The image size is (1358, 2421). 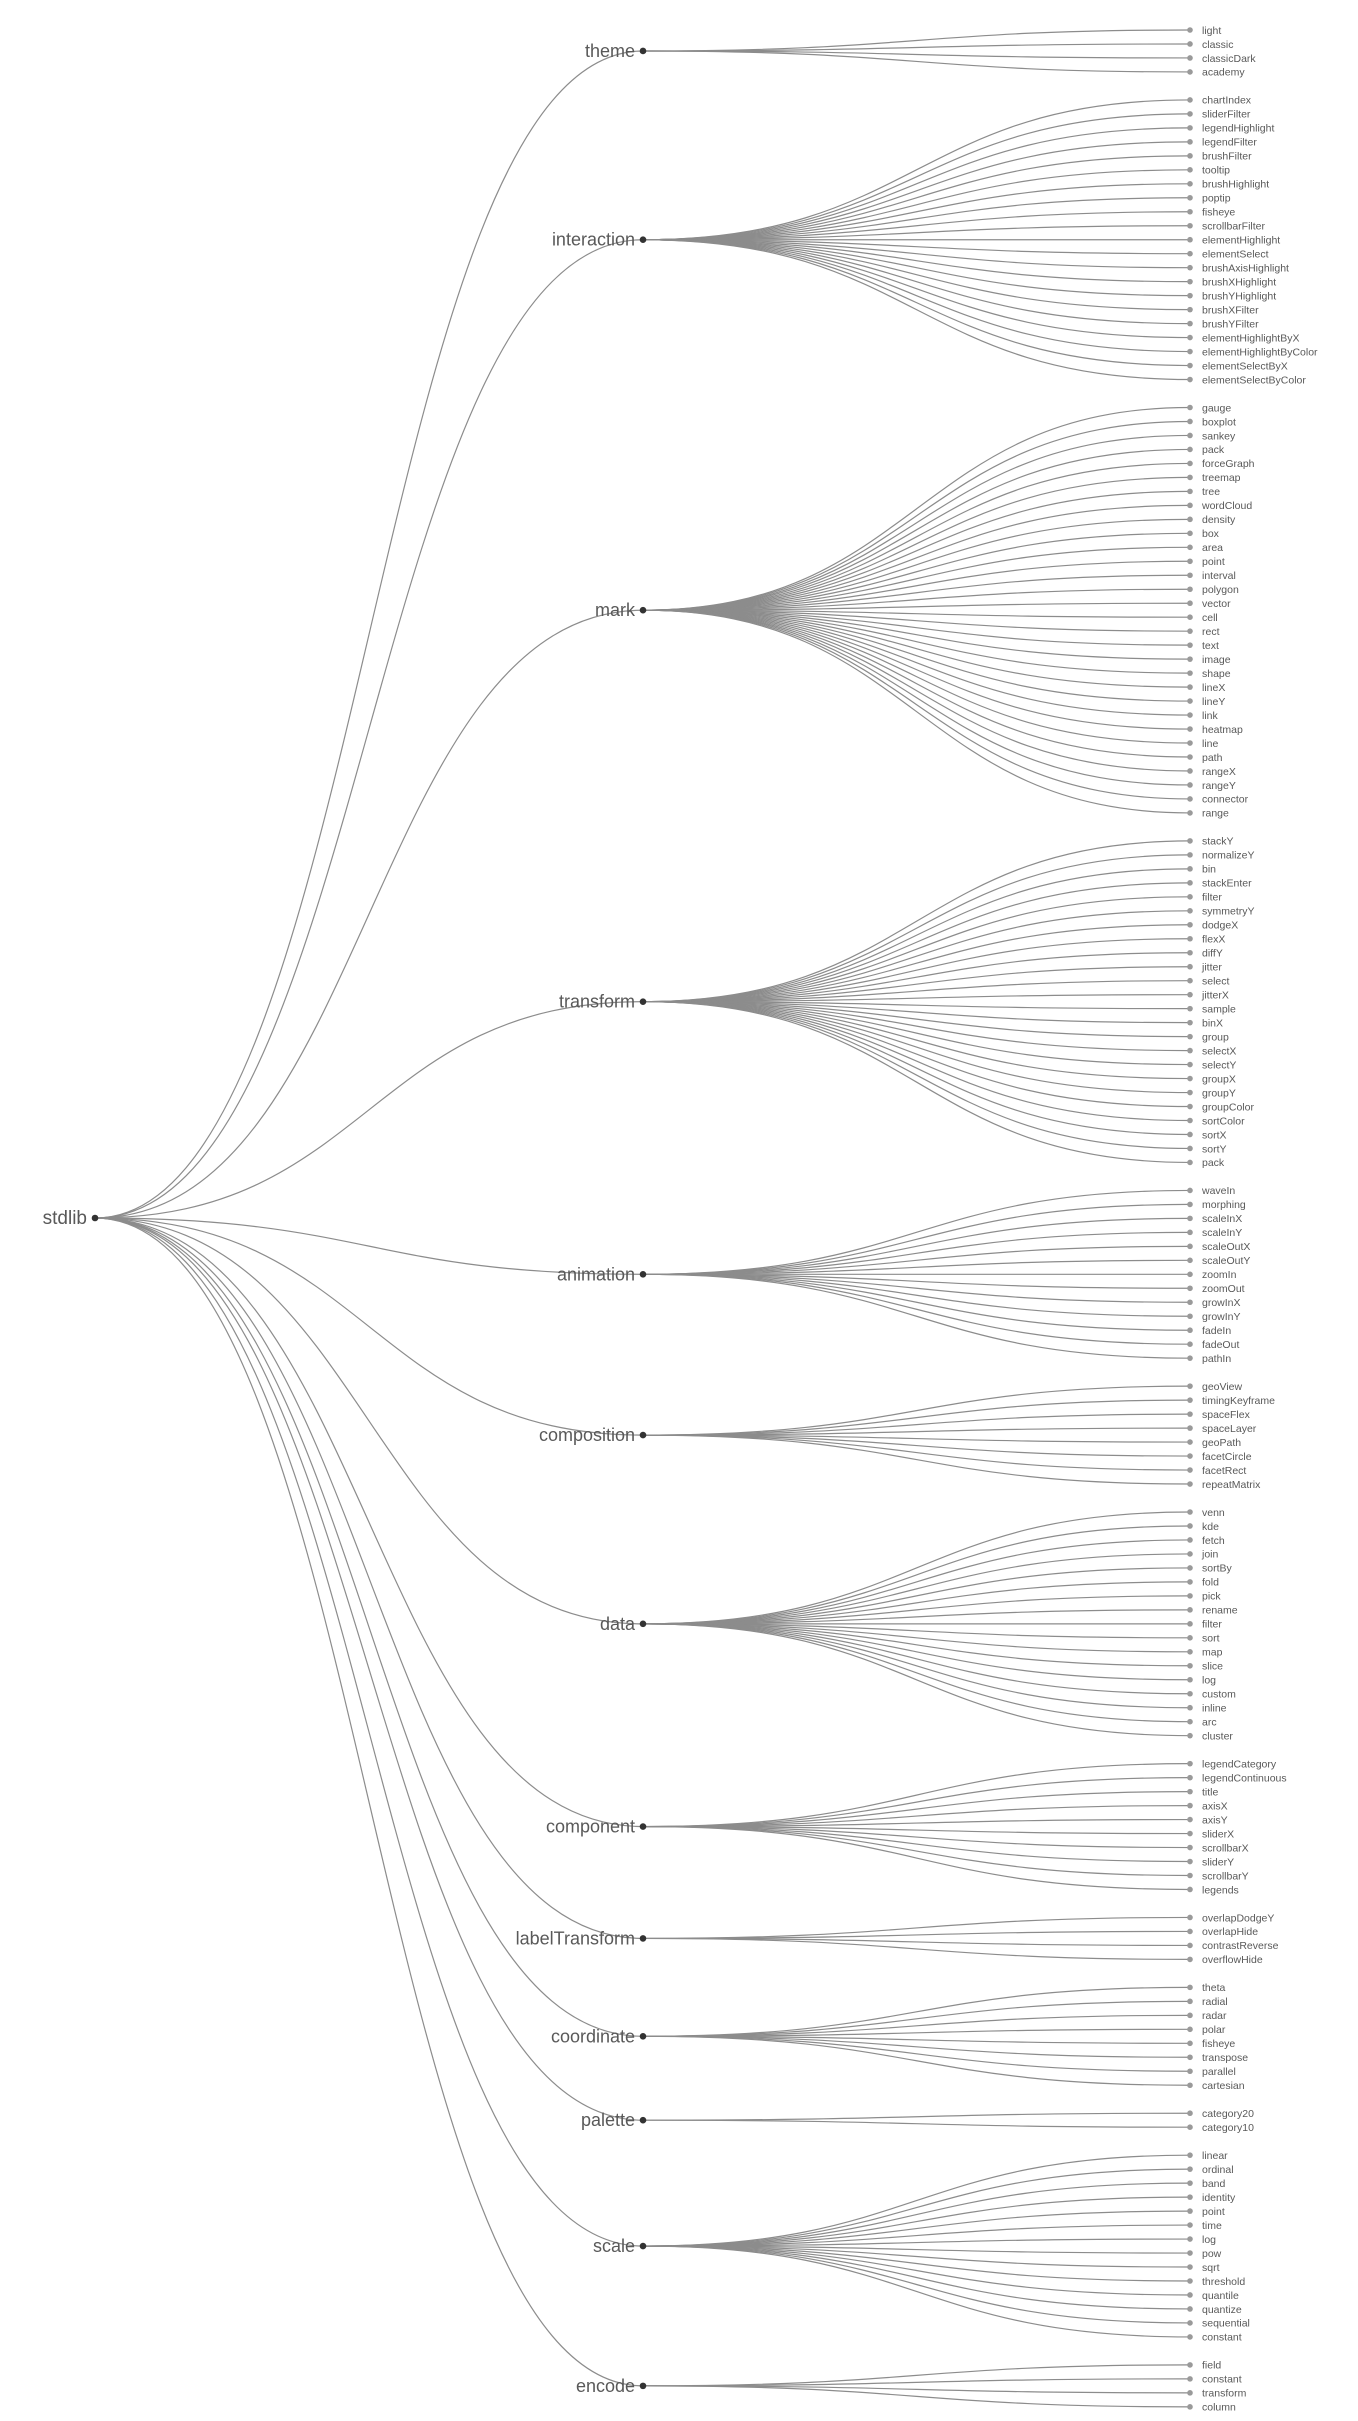 What do you see at coordinates (643, 1826) in the screenshot?
I see `category-node-component` at bounding box center [643, 1826].